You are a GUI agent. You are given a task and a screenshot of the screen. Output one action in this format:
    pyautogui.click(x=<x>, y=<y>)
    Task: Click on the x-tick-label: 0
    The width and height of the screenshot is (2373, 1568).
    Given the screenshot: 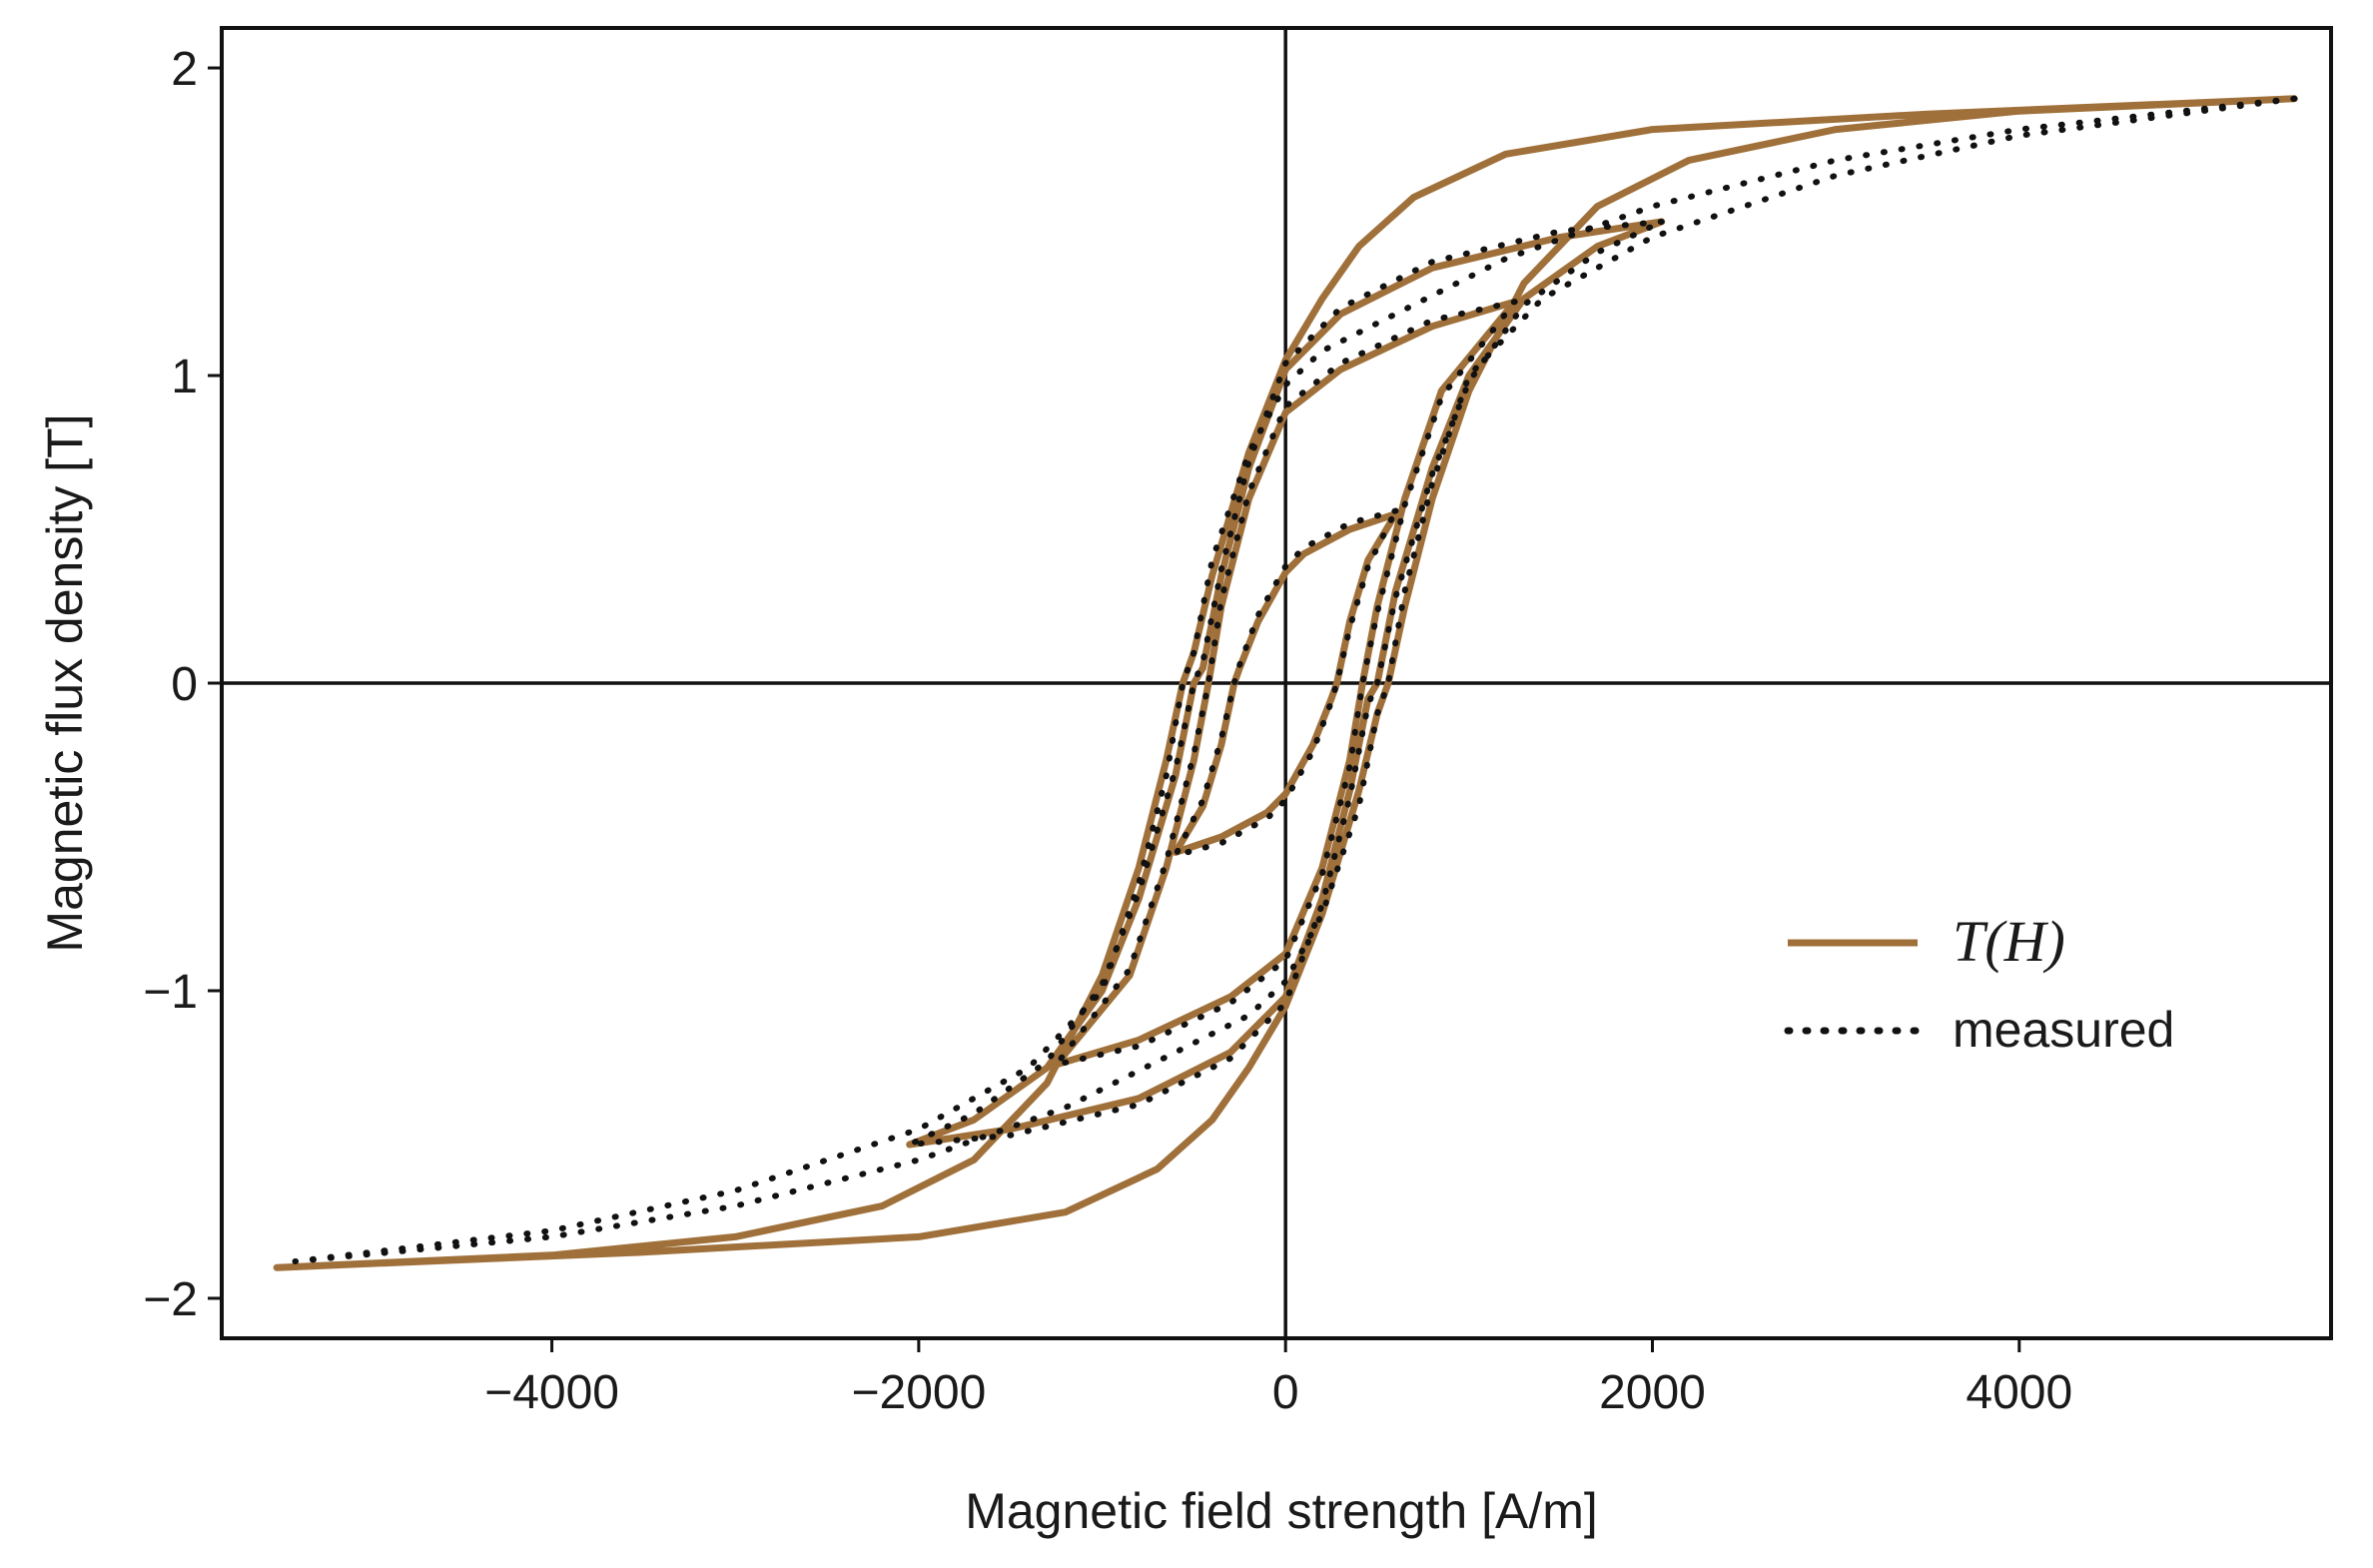 What is the action you would take?
    pyautogui.click(x=1285, y=1392)
    